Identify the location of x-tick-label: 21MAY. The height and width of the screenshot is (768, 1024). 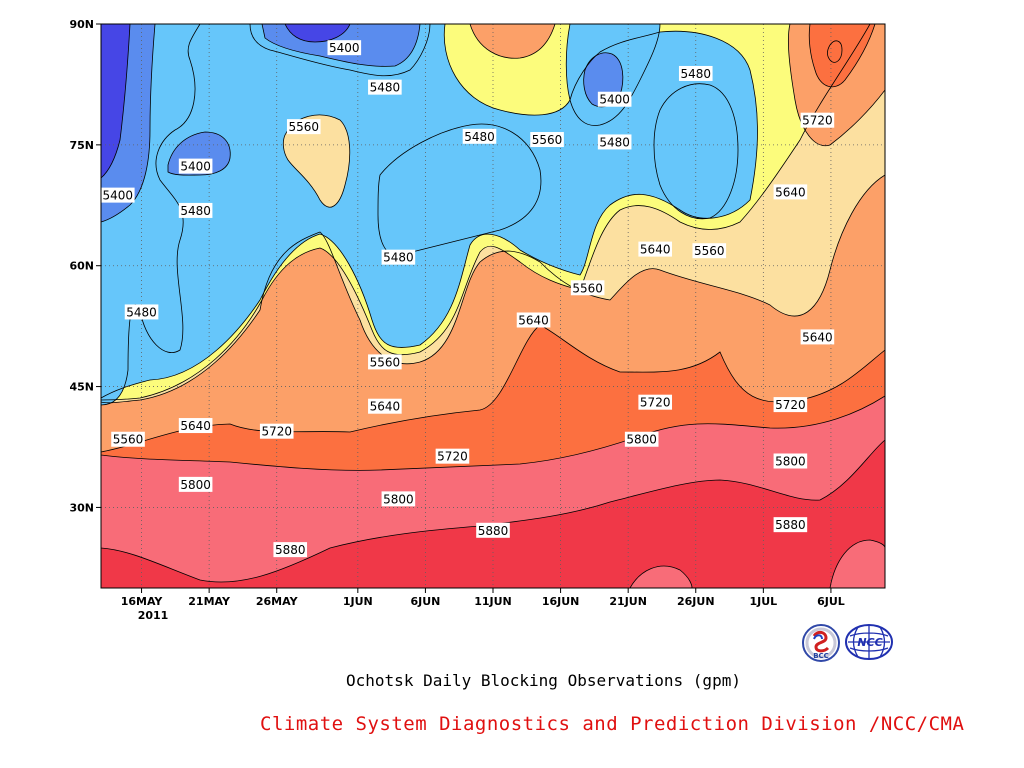
(209, 601).